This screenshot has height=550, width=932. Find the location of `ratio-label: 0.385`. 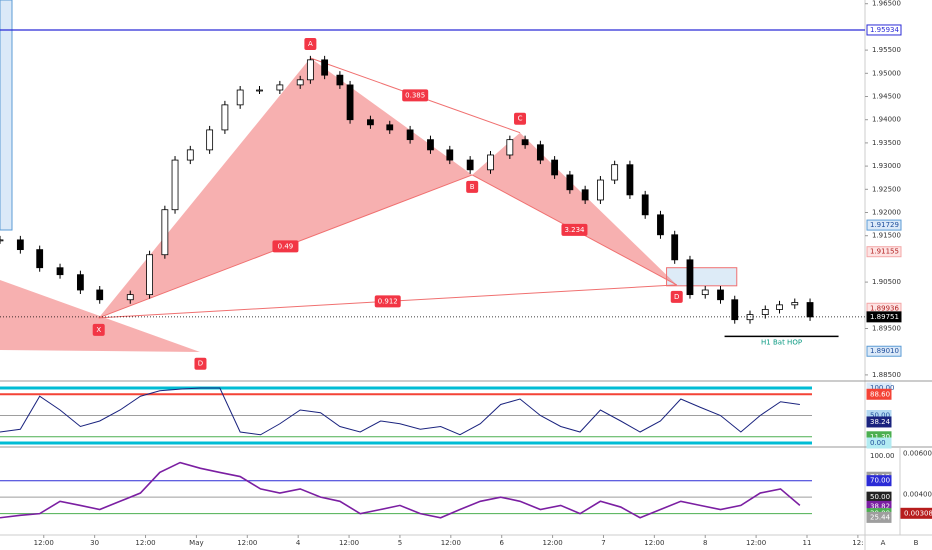

ratio-label: 0.385 is located at coordinates (415, 95).